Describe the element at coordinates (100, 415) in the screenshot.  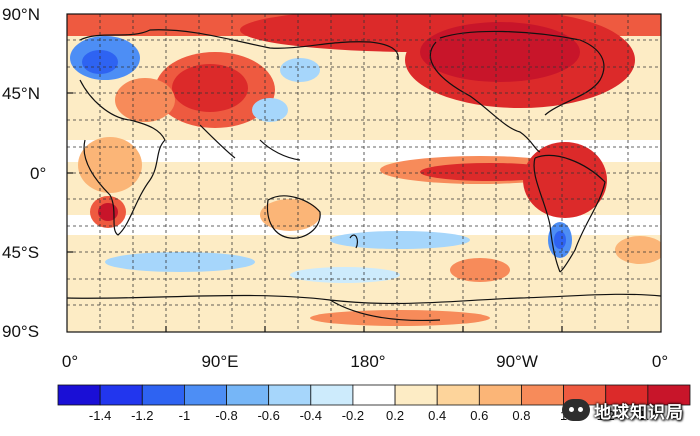
I see `colorbar-tick-label: -1.4` at that location.